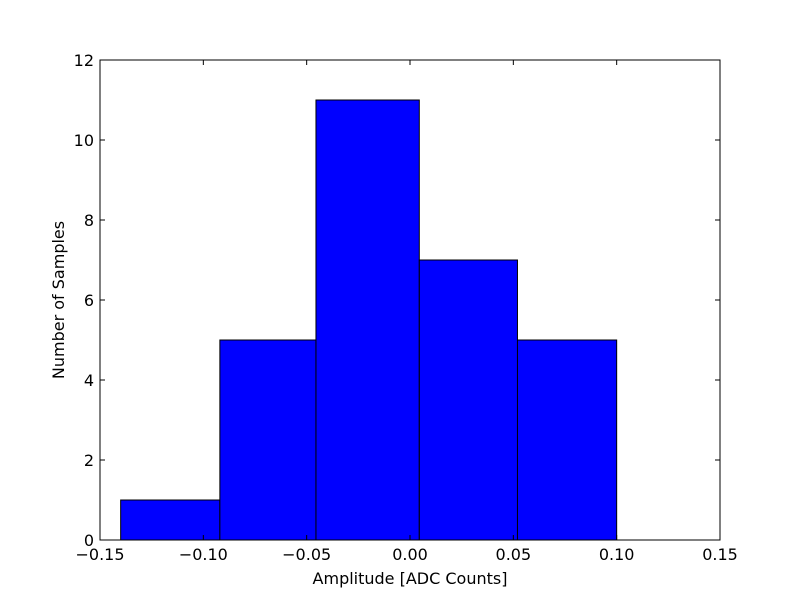 Image resolution: width=800 pixels, height=600 pixels. What do you see at coordinates (58, 300) in the screenshot?
I see `y-axis-label: Number of Samples` at bounding box center [58, 300].